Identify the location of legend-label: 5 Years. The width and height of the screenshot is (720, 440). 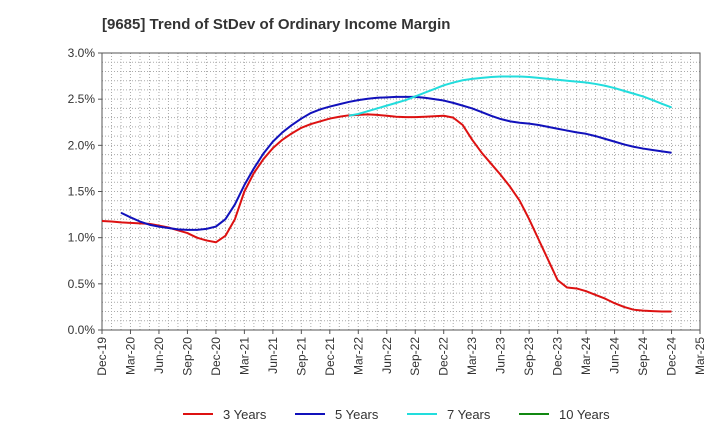
(357, 414).